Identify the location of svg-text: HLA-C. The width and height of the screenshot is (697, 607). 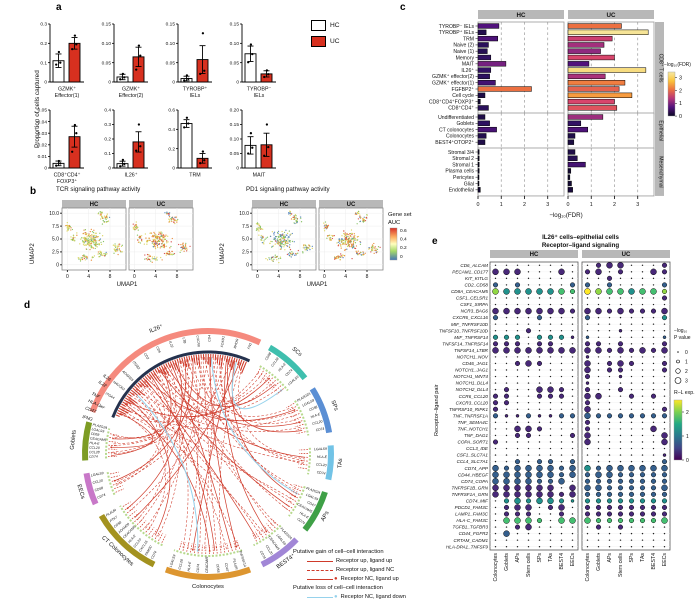
(94, 403).